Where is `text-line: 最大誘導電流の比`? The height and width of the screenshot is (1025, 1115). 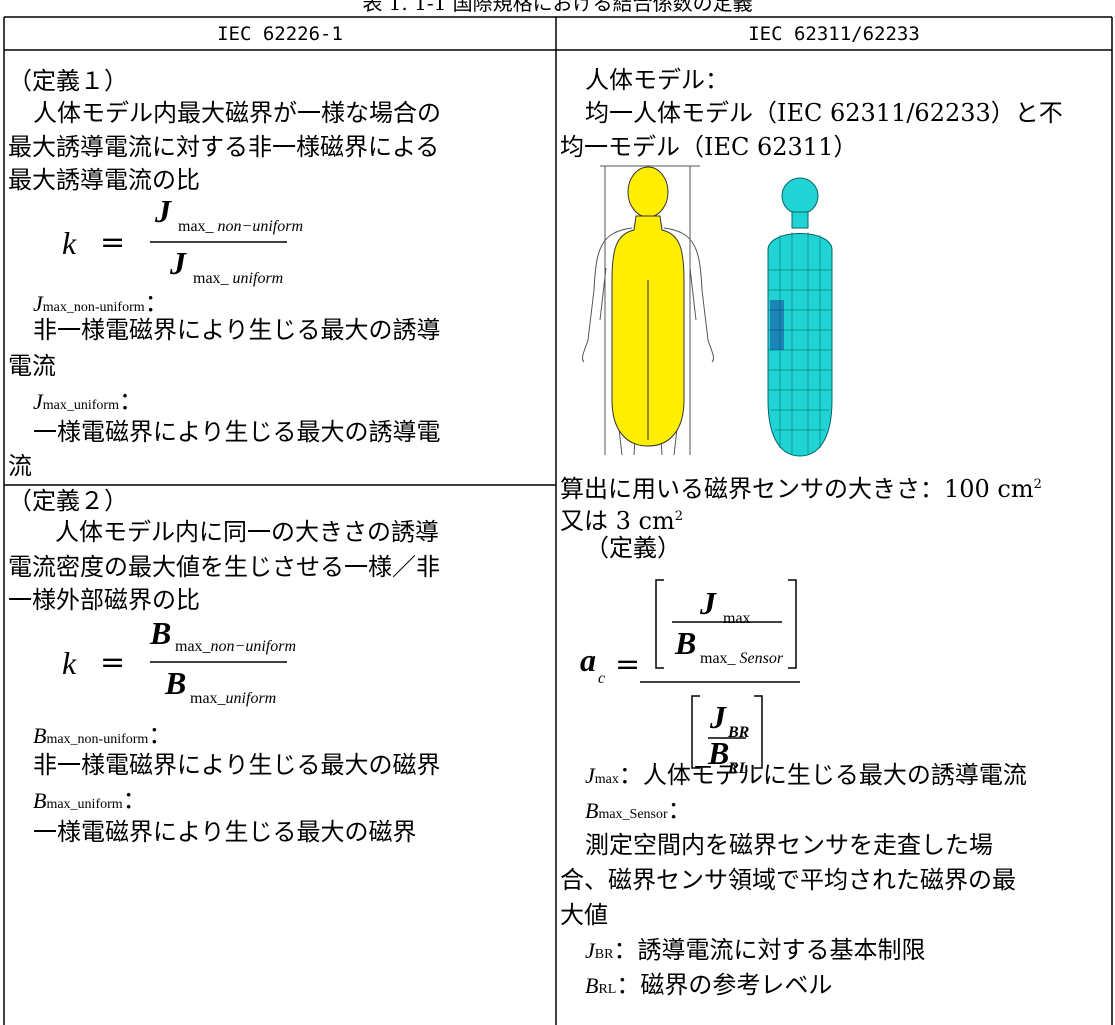 text-line: 最大誘導電流の比 is located at coordinates (104, 180).